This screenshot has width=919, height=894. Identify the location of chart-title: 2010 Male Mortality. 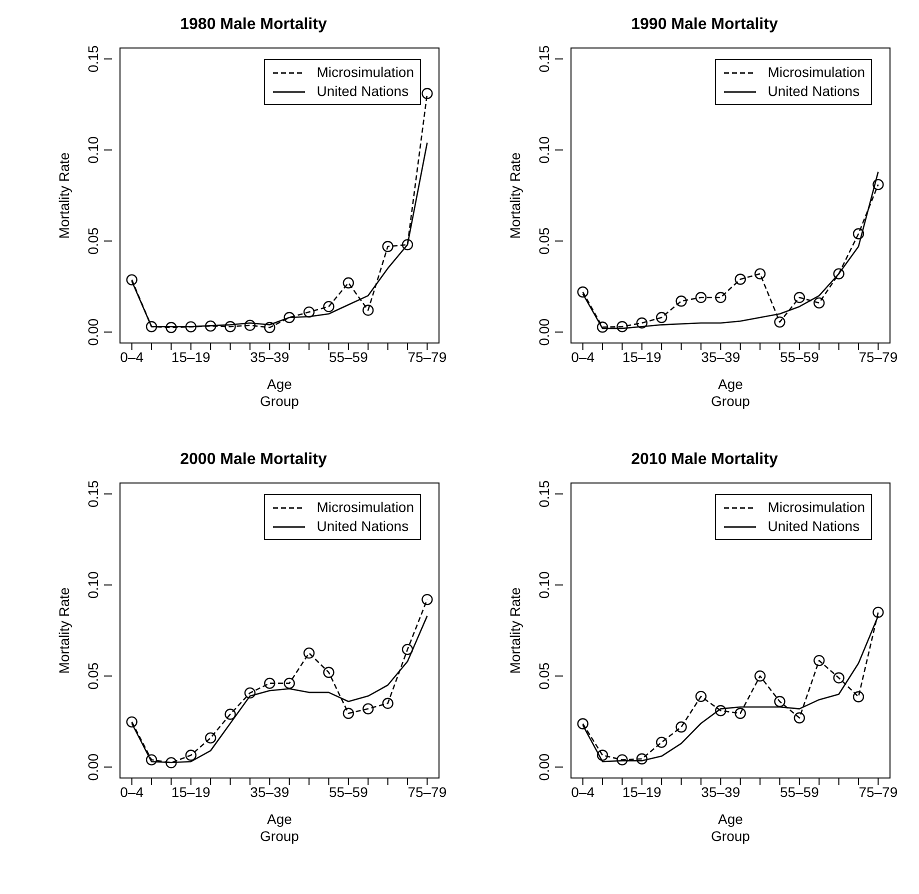
(704, 460).